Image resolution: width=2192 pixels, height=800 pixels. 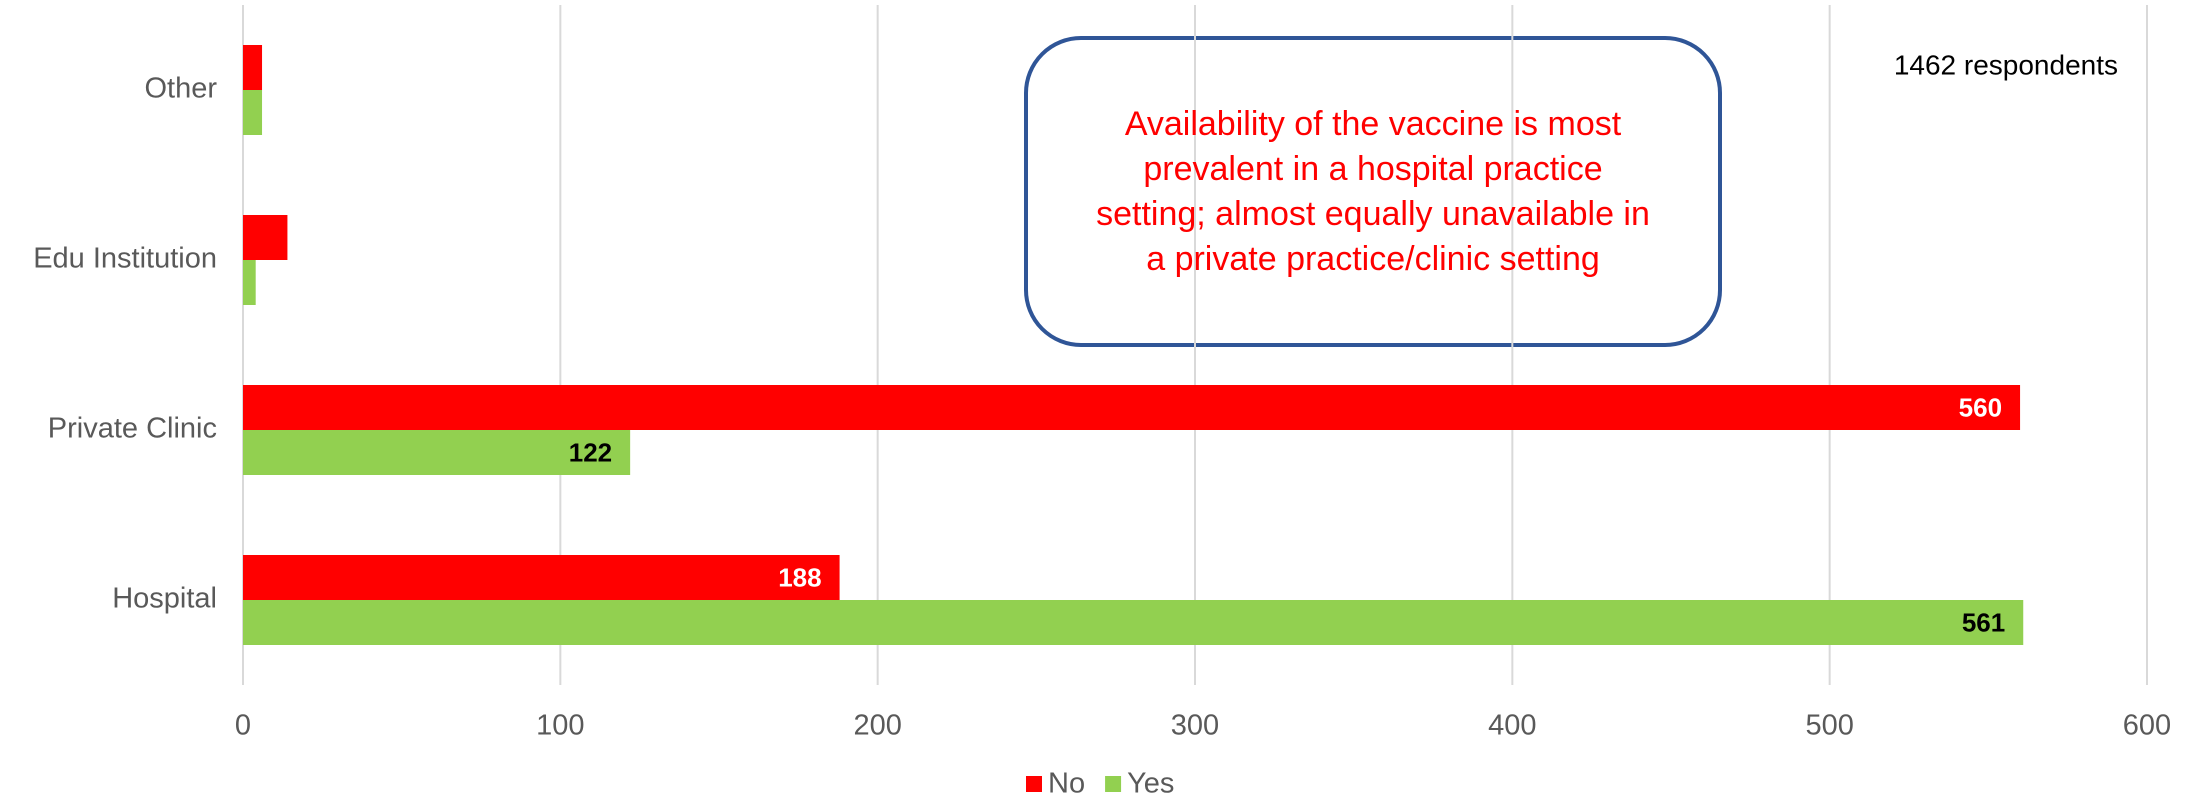 What do you see at coordinates (1150, 784) in the screenshot?
I see `legend-label: Yes` at bounding box center [1150, 784].